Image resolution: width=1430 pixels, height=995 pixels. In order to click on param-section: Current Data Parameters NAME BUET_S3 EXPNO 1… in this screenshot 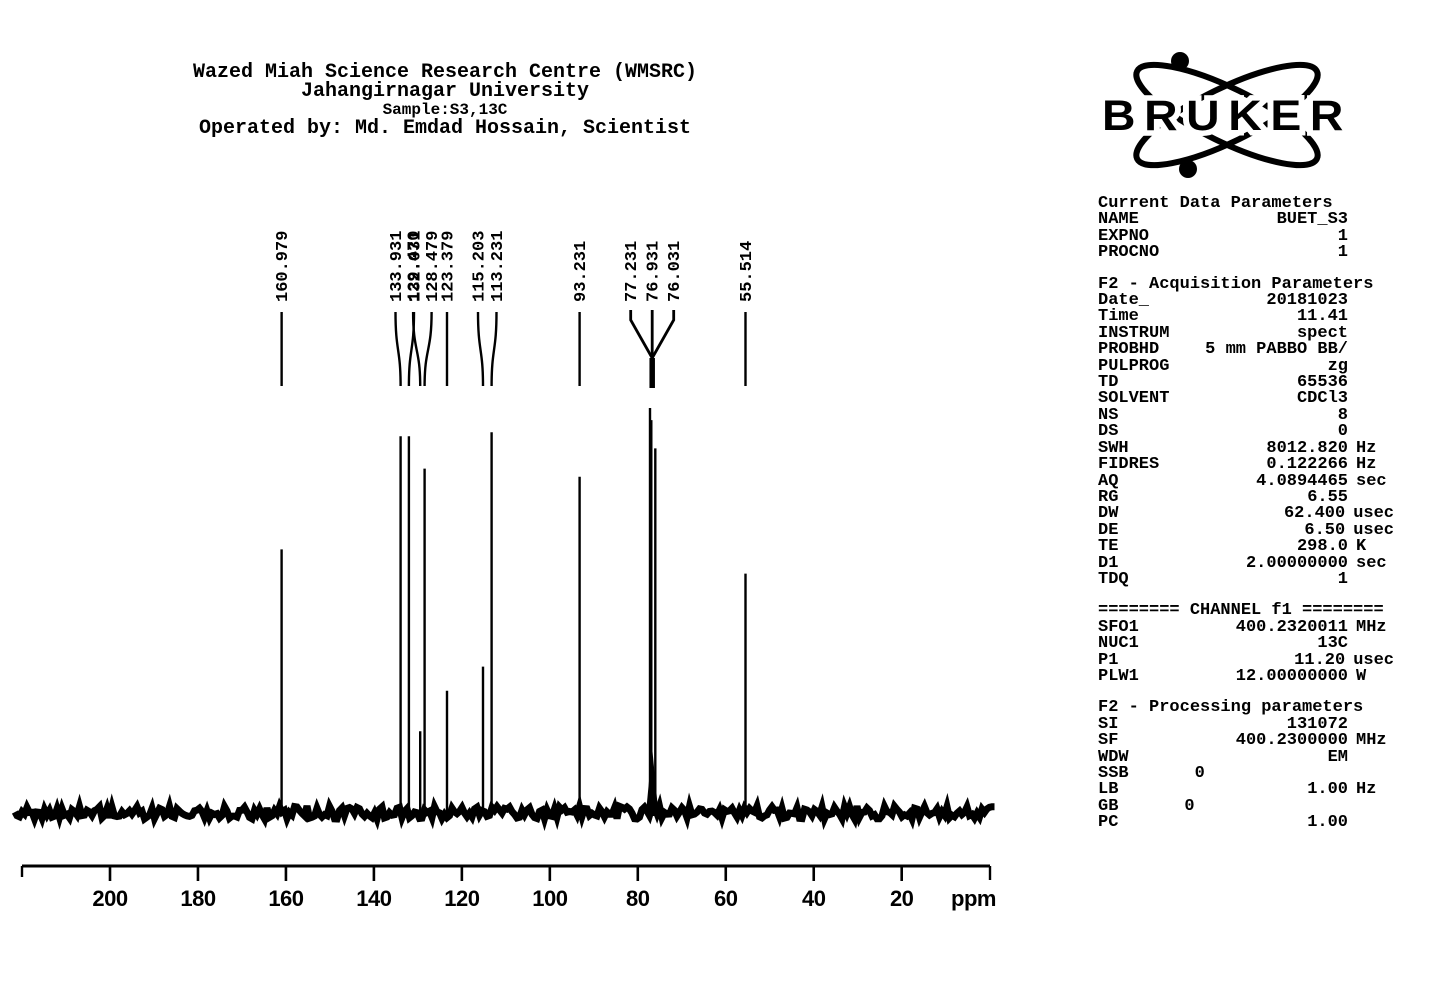, I will do `click(1246, 228)`.